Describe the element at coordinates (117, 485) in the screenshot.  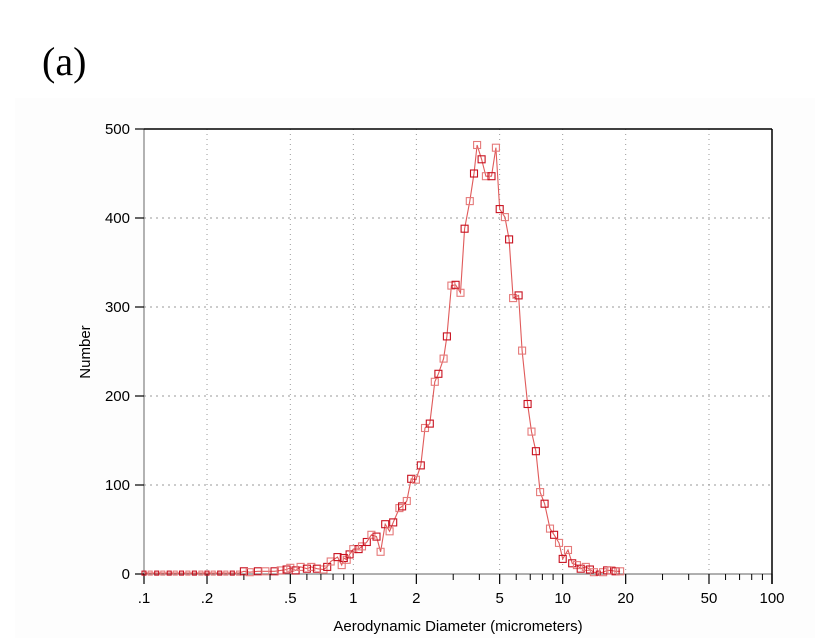
I see `y-tick-label: 100` at that location.